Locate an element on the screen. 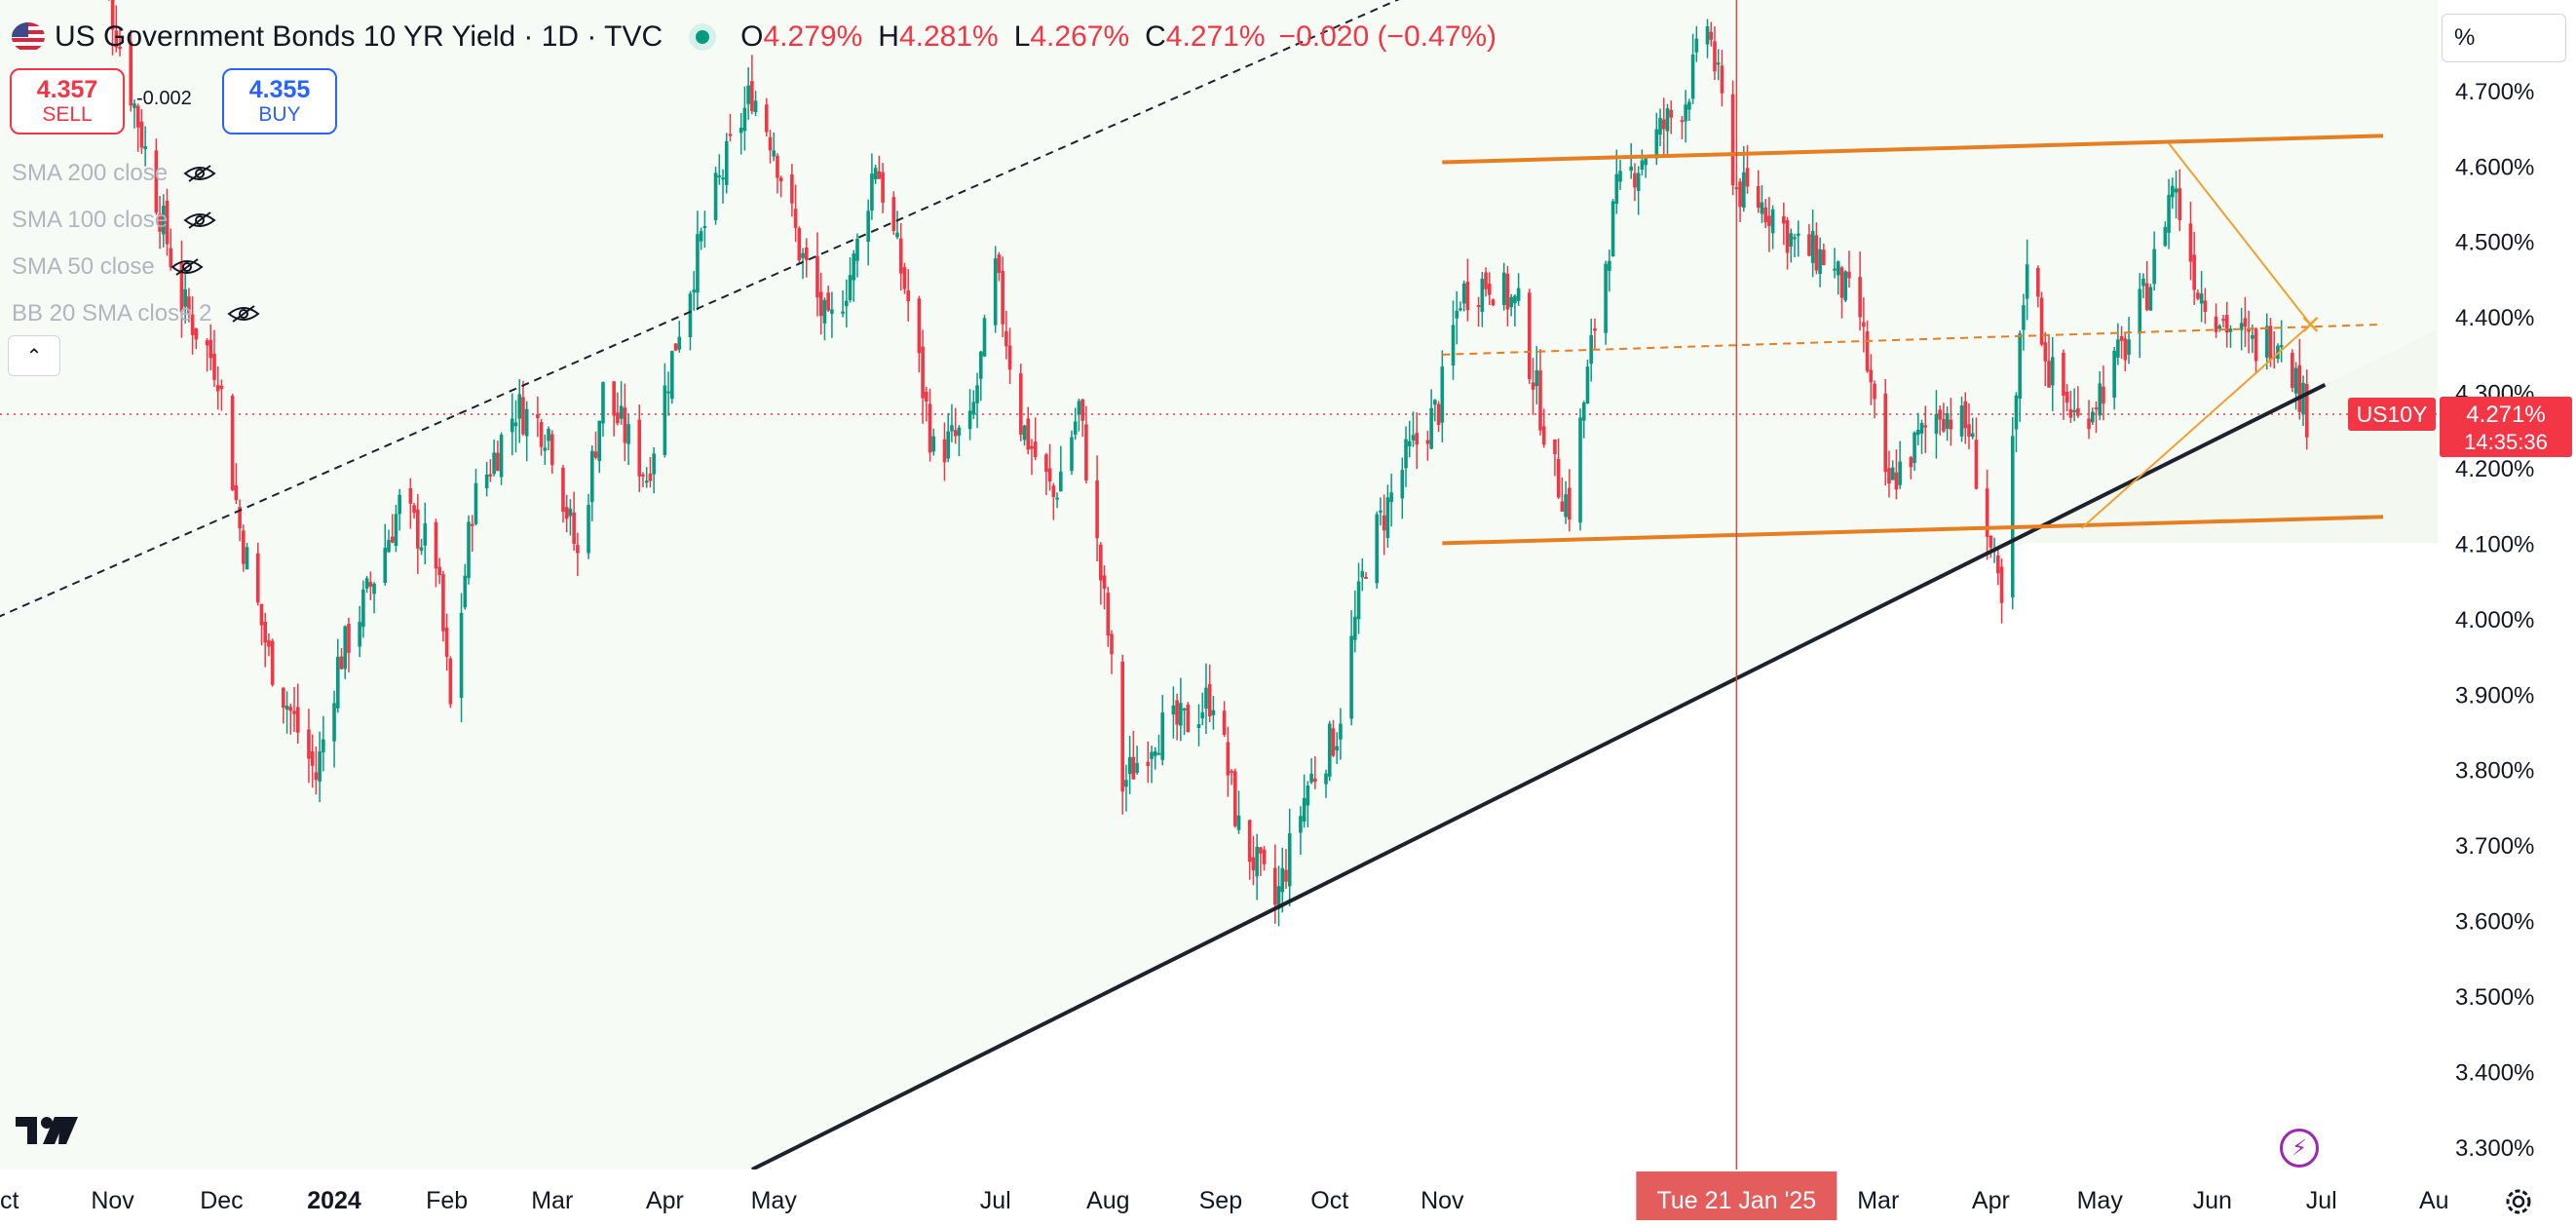  x-tick-label: Oct is located at coordinates (9, 1200).